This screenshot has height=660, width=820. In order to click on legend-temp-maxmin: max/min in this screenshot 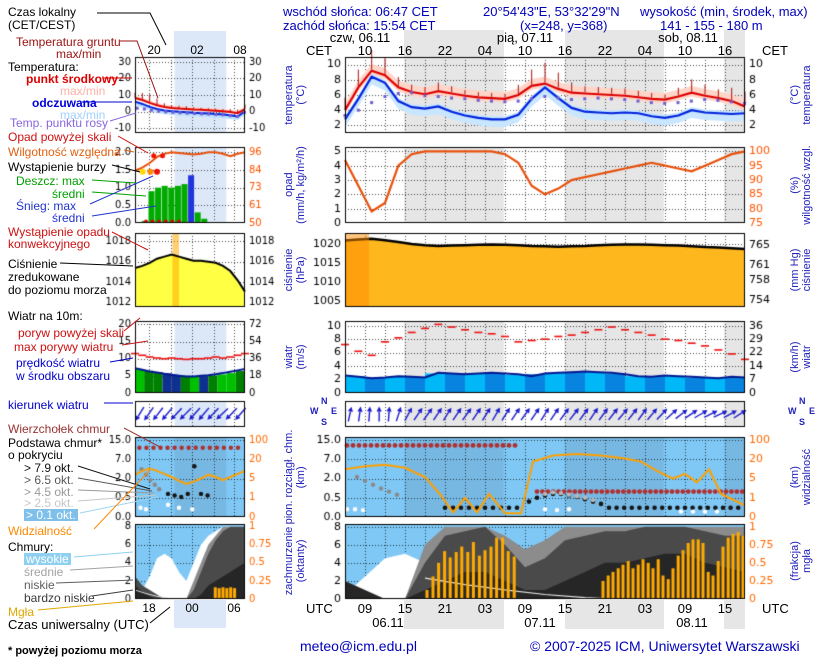, I will do `click(83, 91)`.